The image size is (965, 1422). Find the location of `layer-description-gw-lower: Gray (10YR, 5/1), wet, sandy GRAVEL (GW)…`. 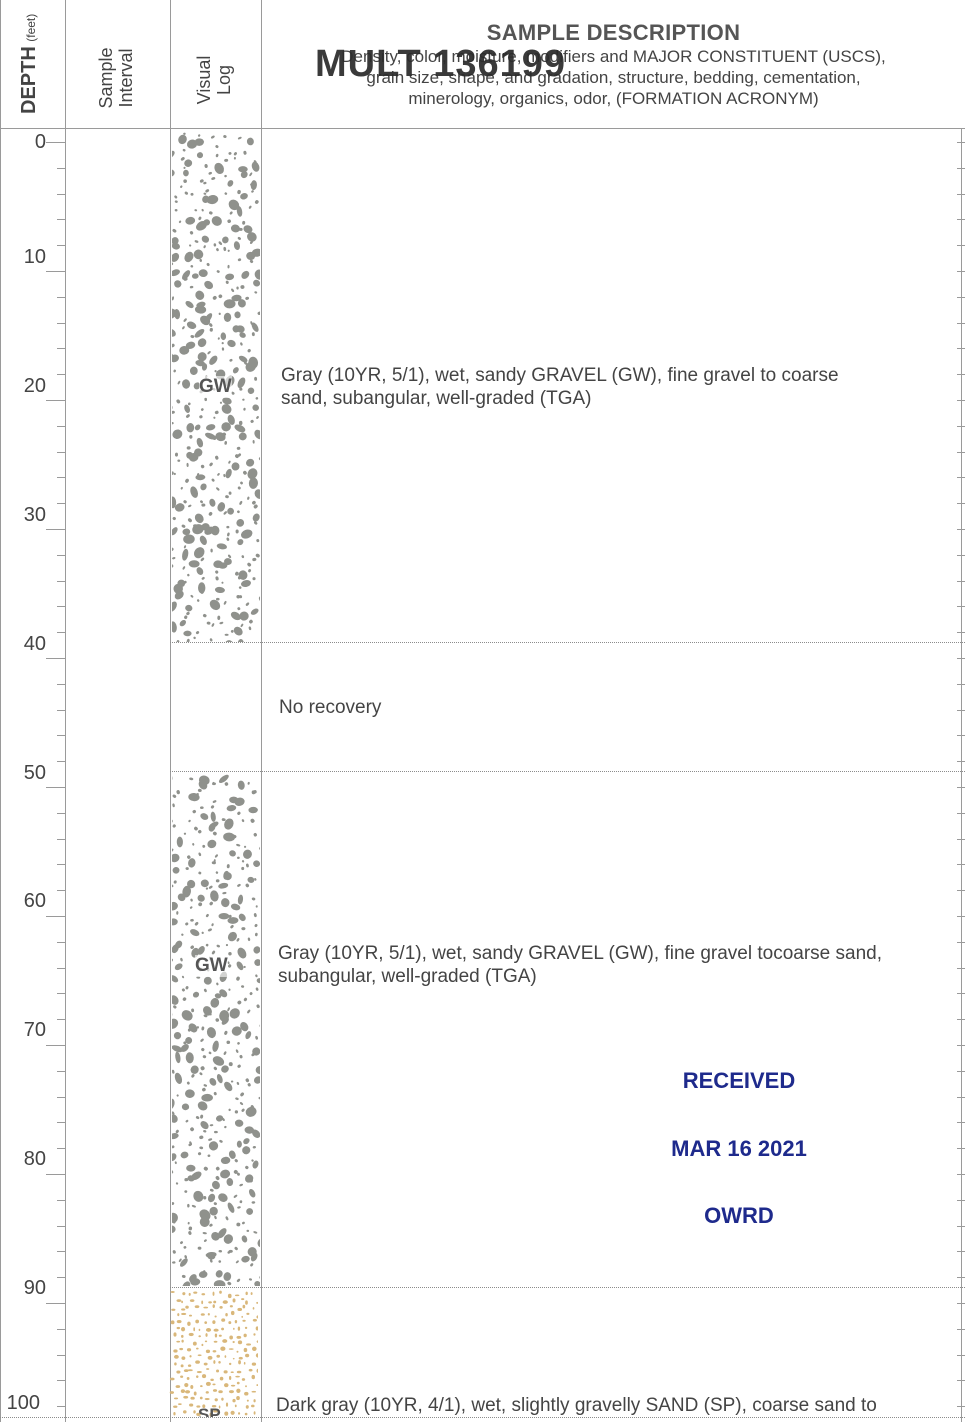

layer-description-gw-lower: Gray (10YR, 5/1), wet, sandy GRAVEL (GW)… is located at coordinates (580, 965).